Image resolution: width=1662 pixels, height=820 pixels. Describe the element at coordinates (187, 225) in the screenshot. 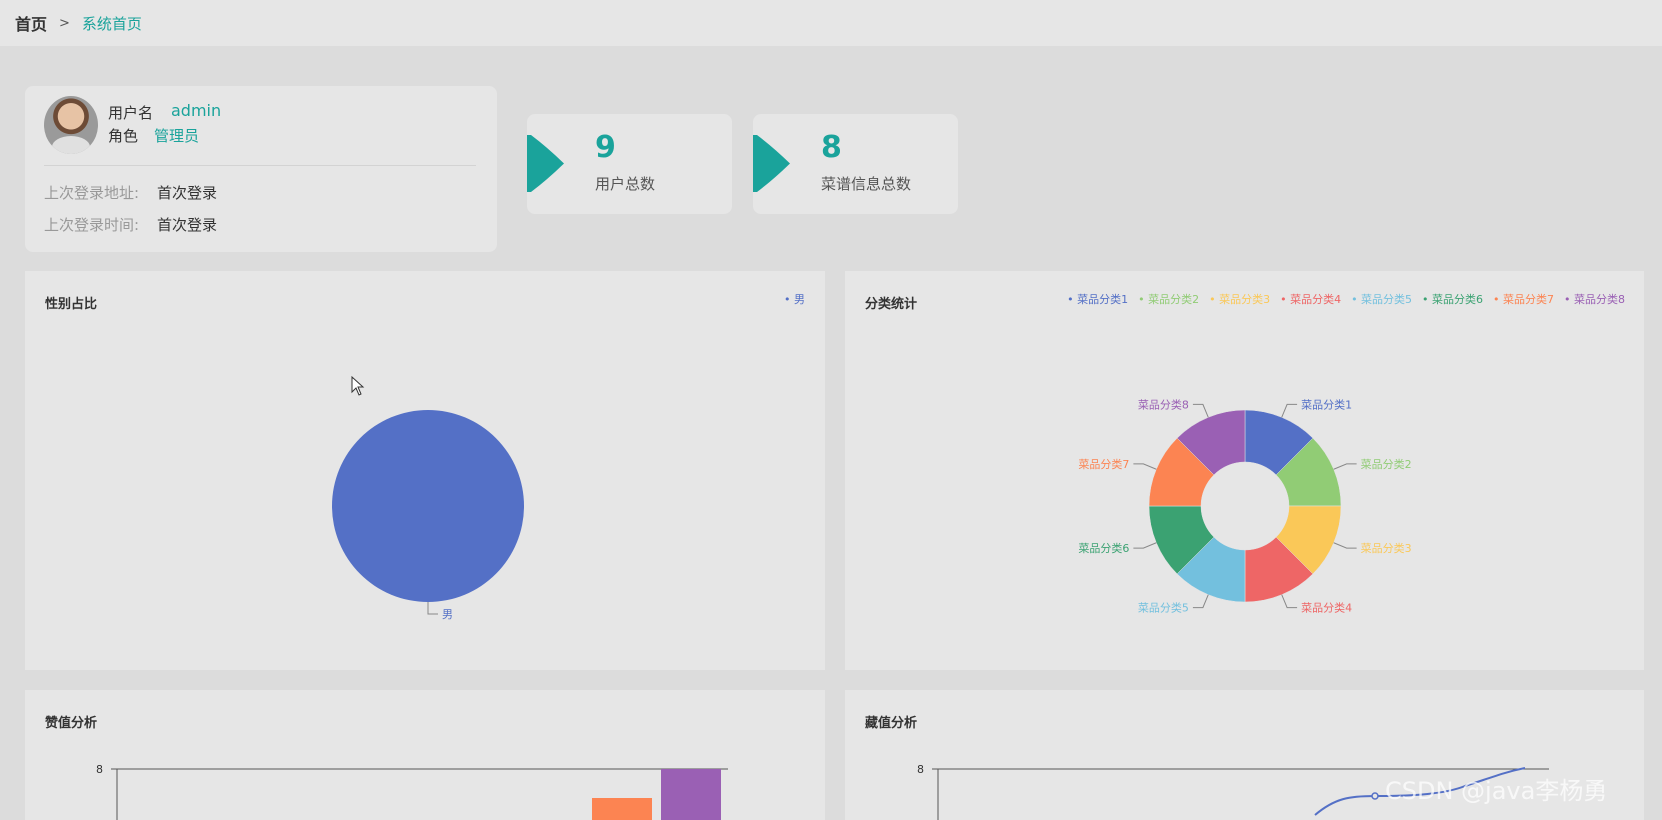

I see `last-login-time-value: 首次登录` at that location.